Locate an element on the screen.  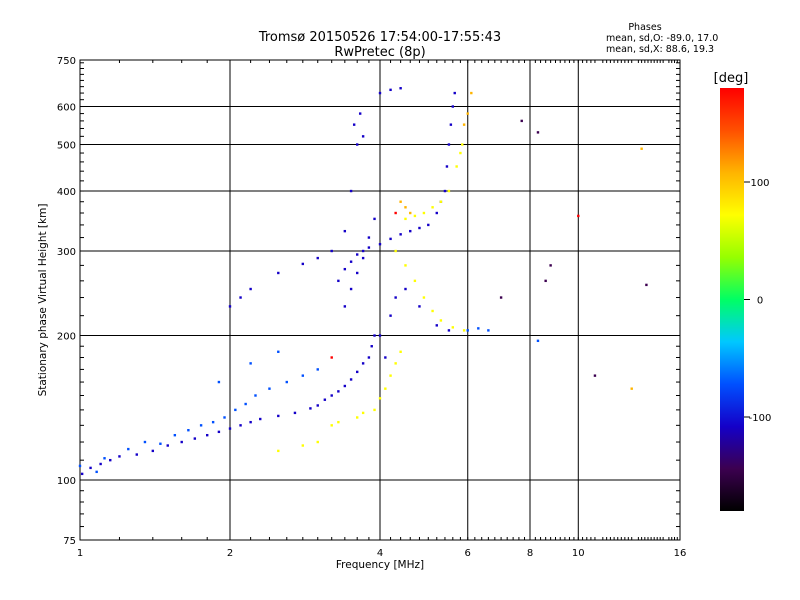
colorbar-tick-label: -100 is located at coordinates (760, 418).